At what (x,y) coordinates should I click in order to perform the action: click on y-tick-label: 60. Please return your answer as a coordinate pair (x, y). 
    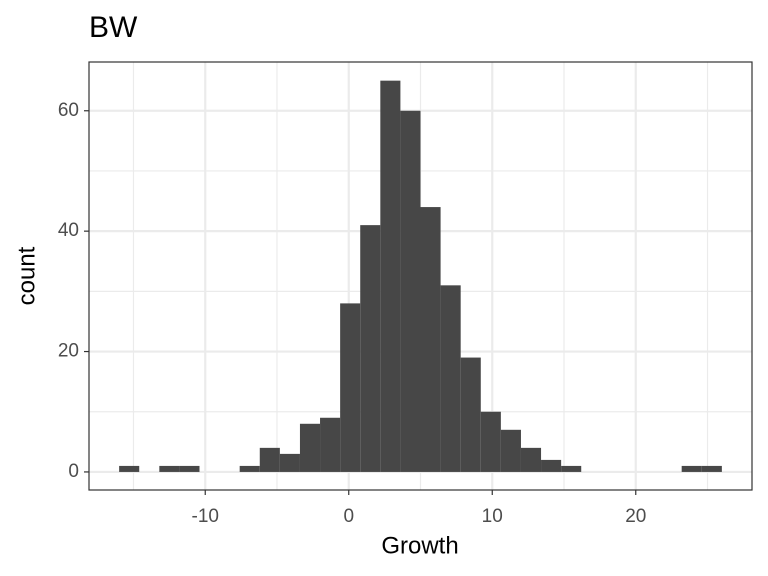
    Looking at the image, I should click on (68, 110).